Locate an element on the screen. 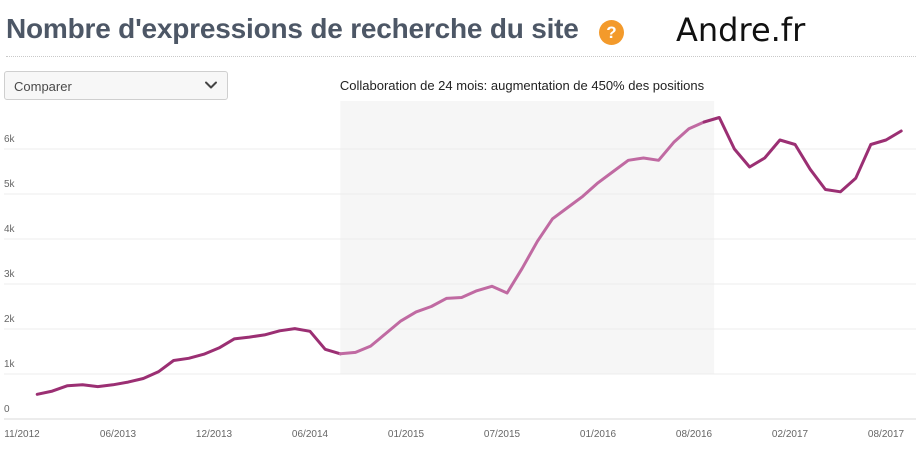 Image resolution: width=916 pixels, height=452 pixels. y-tick-label: 3k is located at coordinates (10, 274).